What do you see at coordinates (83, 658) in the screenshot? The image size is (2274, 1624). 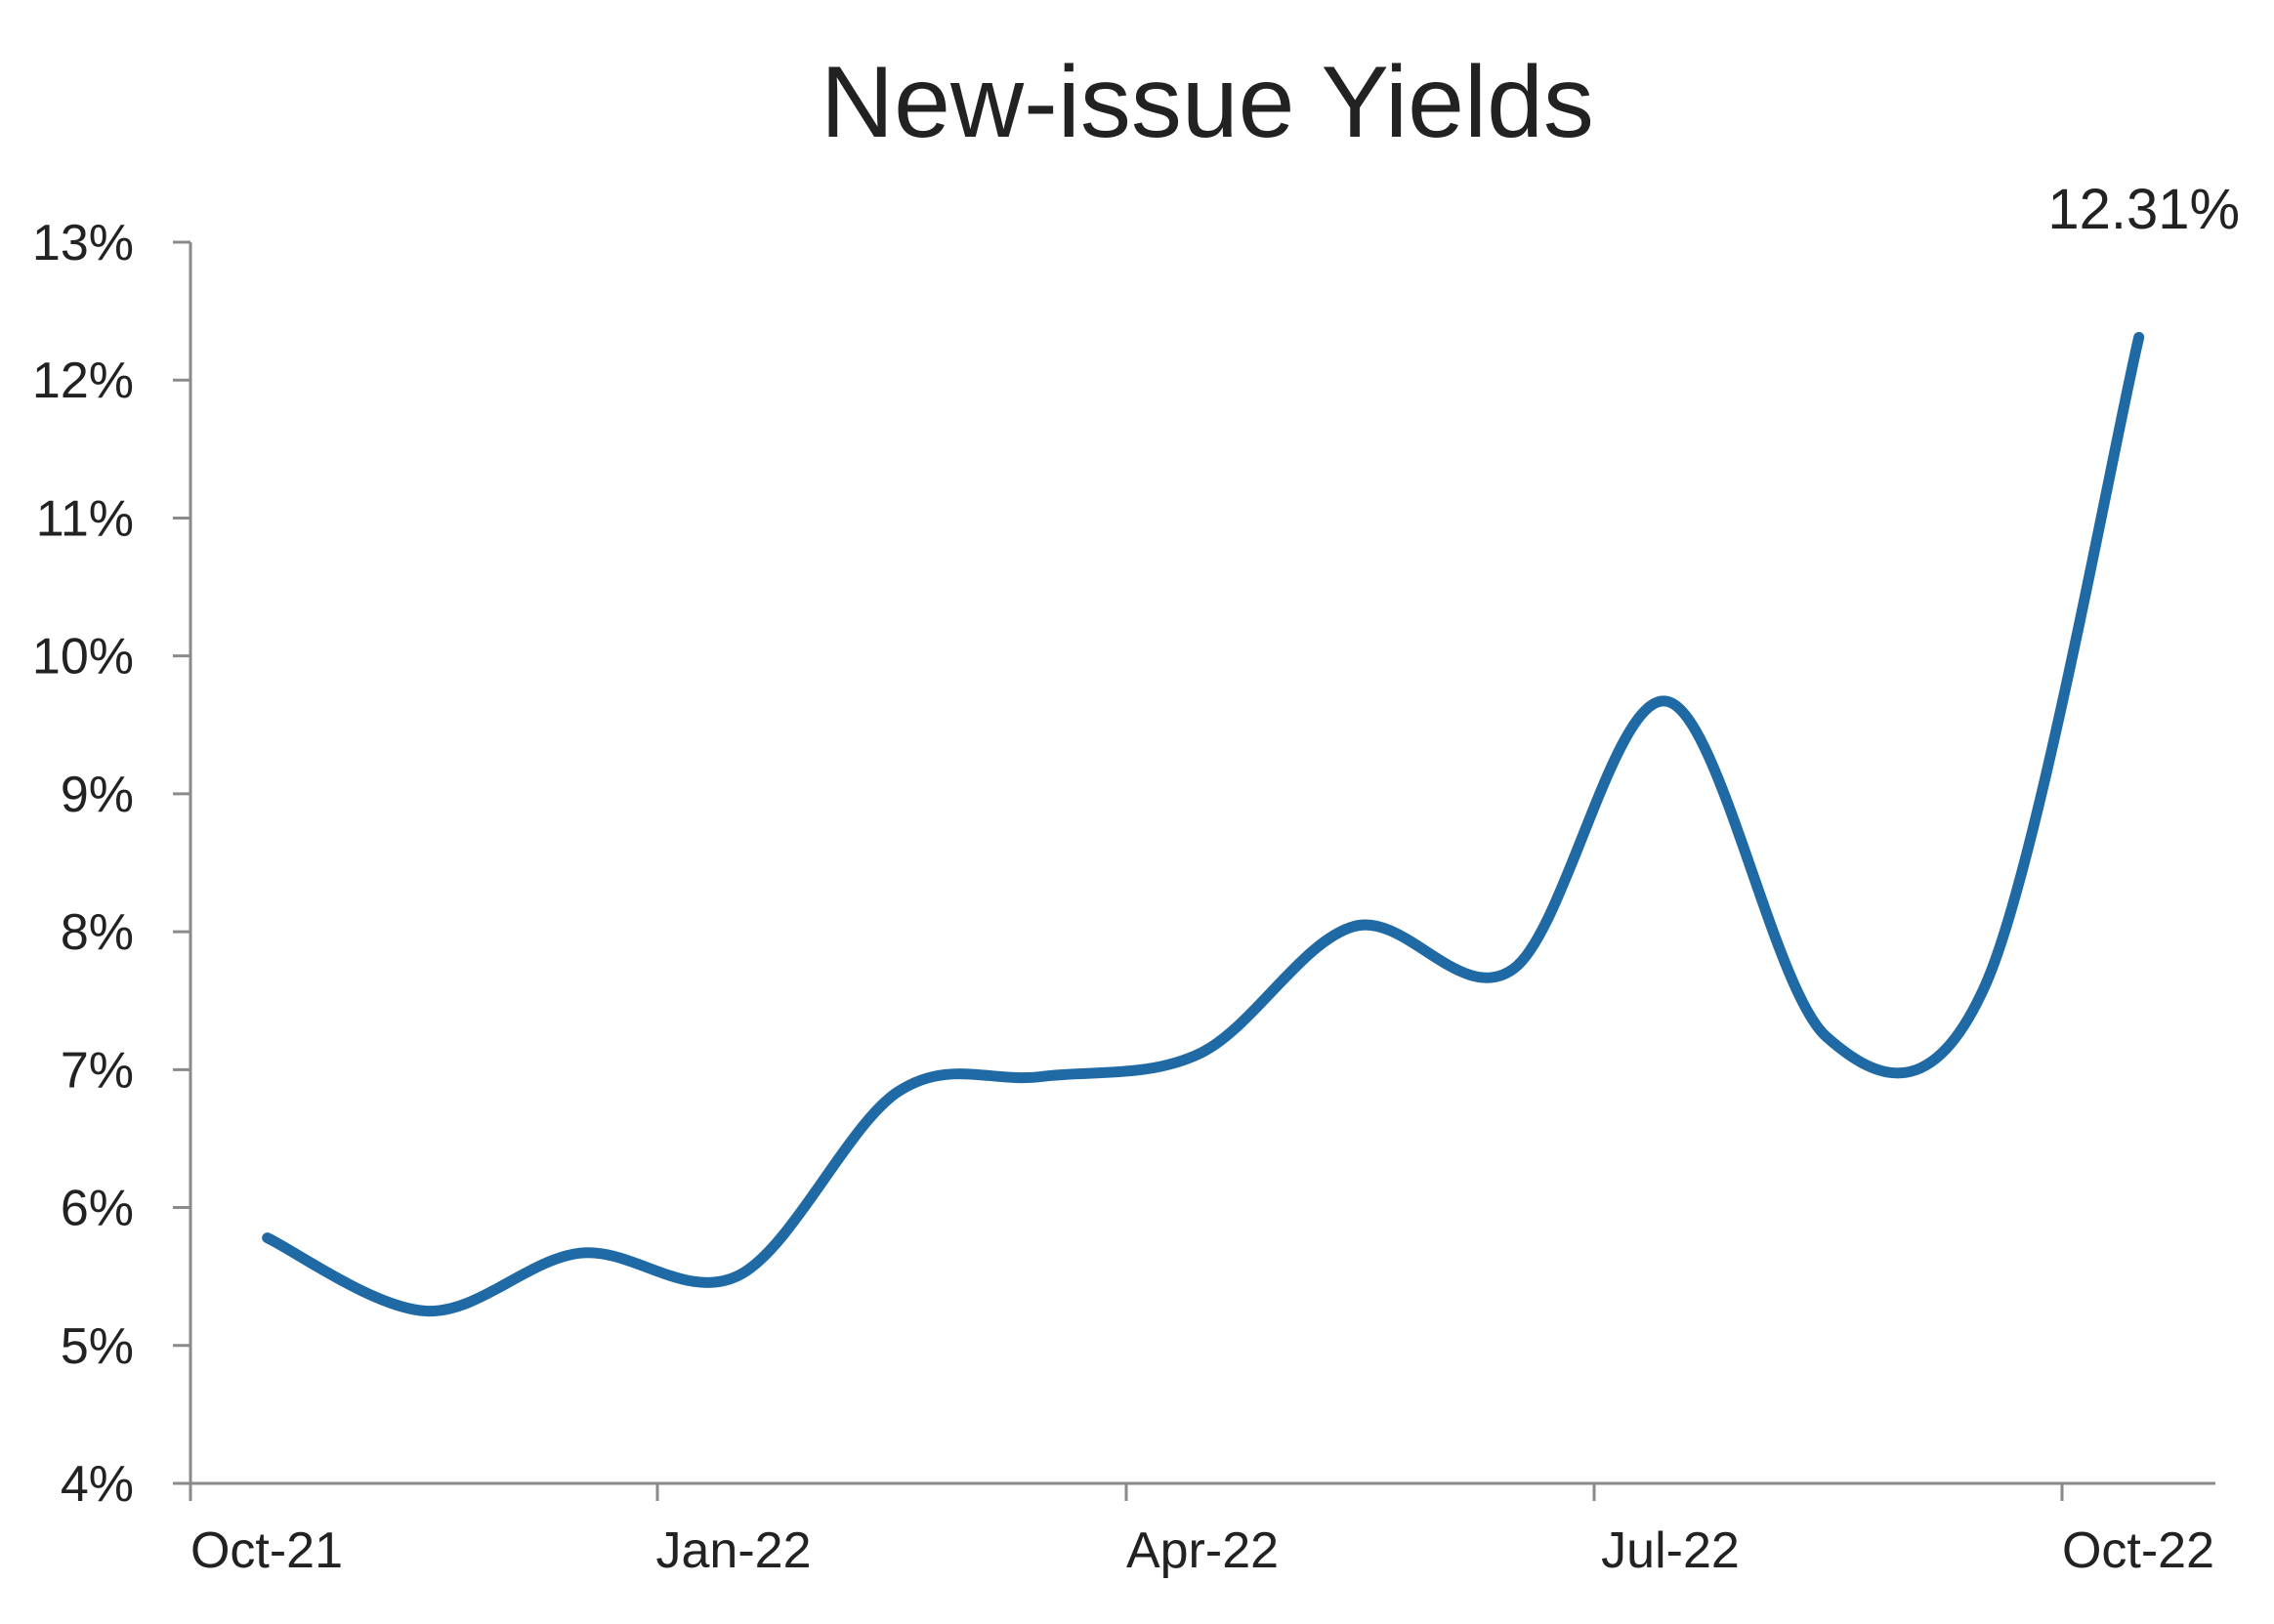 I see `y-tick-label: 10%` at bounding box center [83, 658].